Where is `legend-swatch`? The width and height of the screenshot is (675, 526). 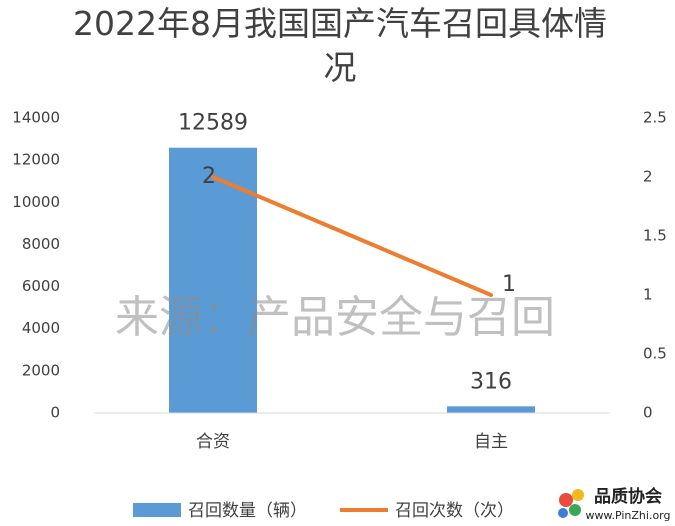 legend-swatch is located at coordinates (157, 510).